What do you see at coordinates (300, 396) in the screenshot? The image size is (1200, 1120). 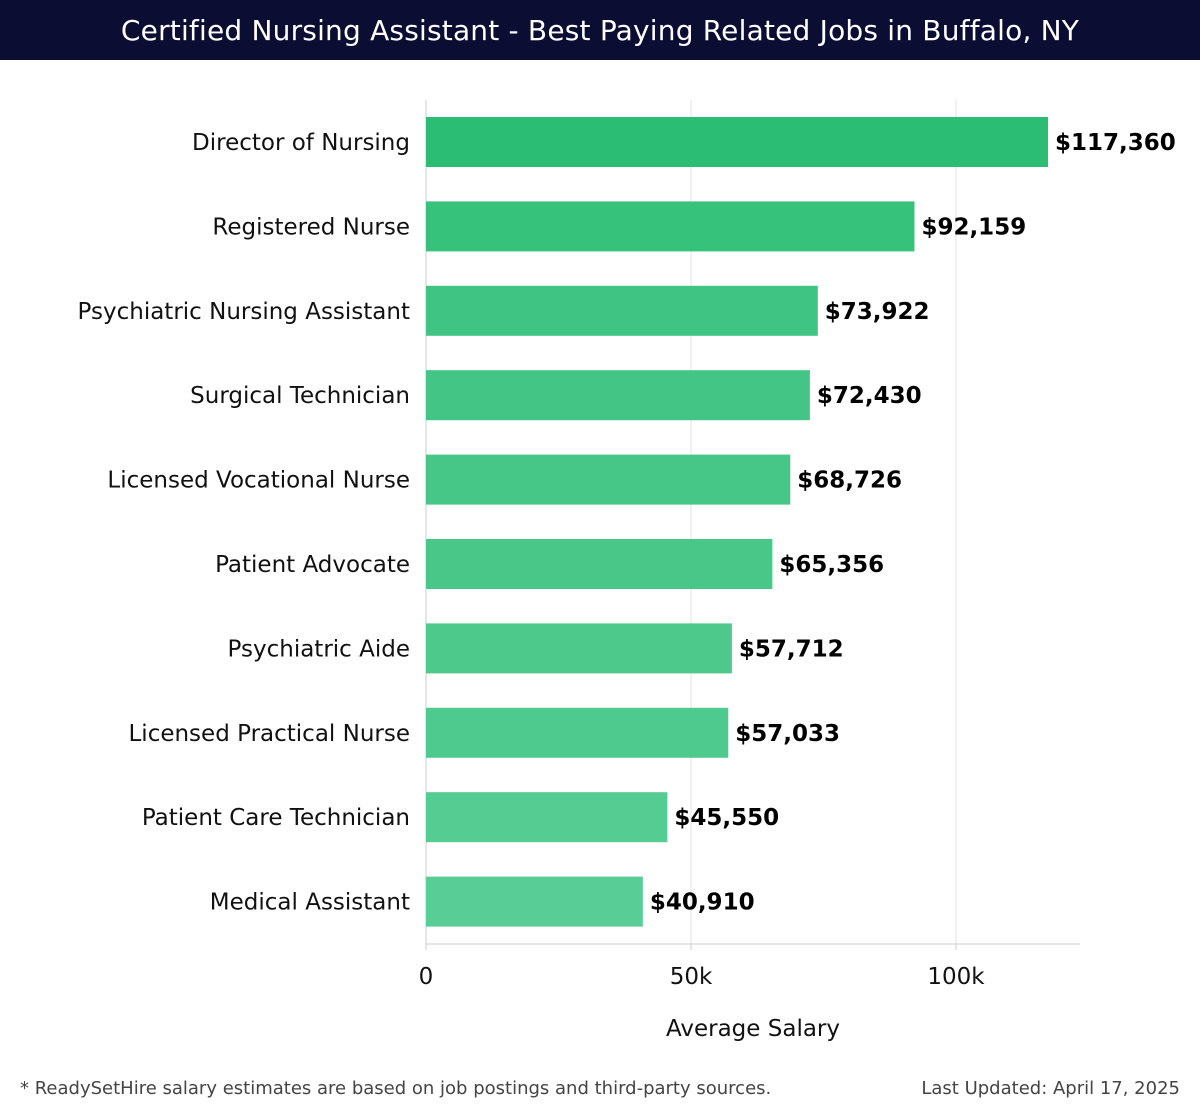 I see `category-label: Surgical Technician` at bounding box center [300, 396].